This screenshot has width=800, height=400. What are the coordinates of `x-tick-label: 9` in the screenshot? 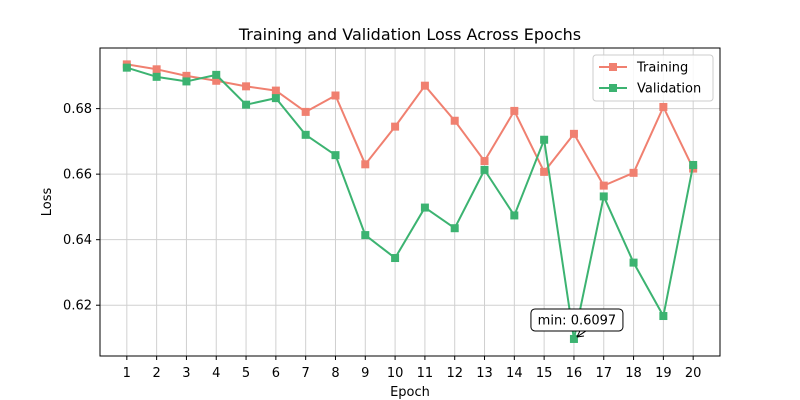 It's located at (365, 373).